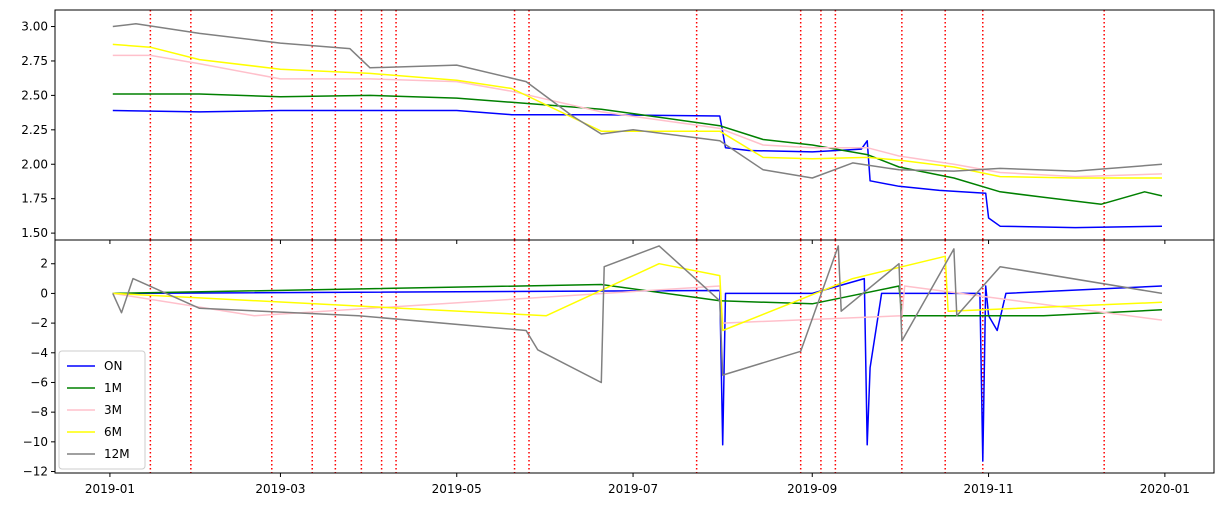  What do you see at coordinates (39, 323) in the screenshot?
I see `bottom-y-tick-label: −2` at bounding box center [39, 323].